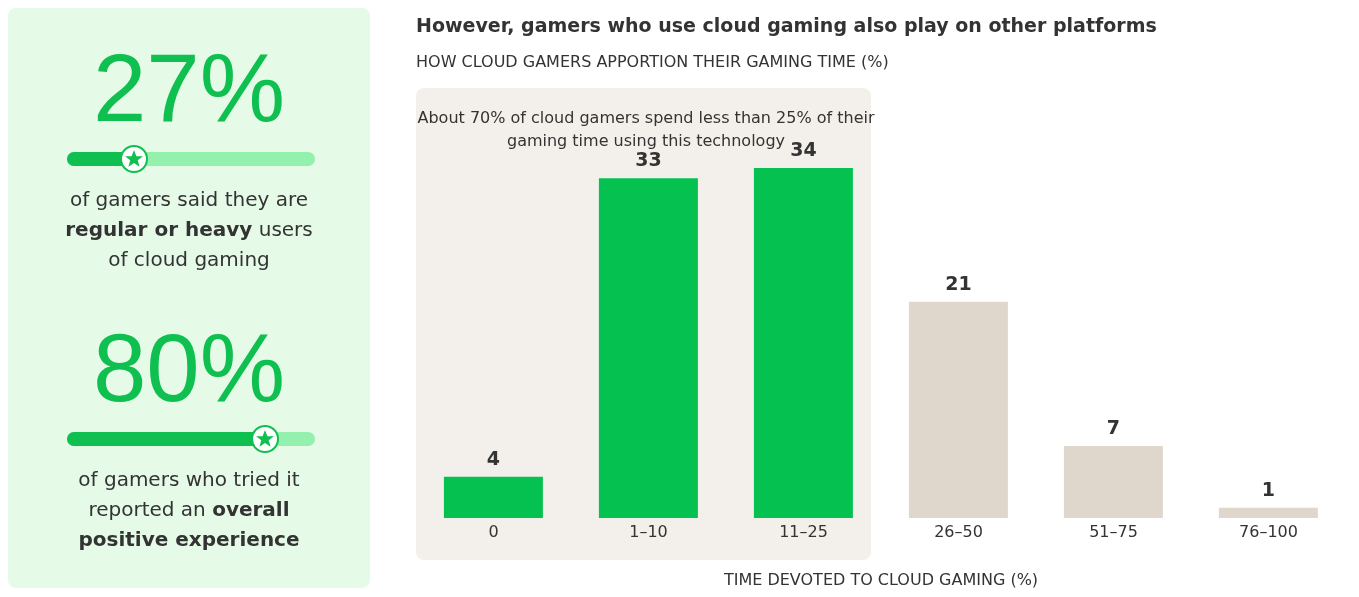 The height and width of the screenshot is (597, 1359). I want to click on data-label: 1, so click(1268, 488).